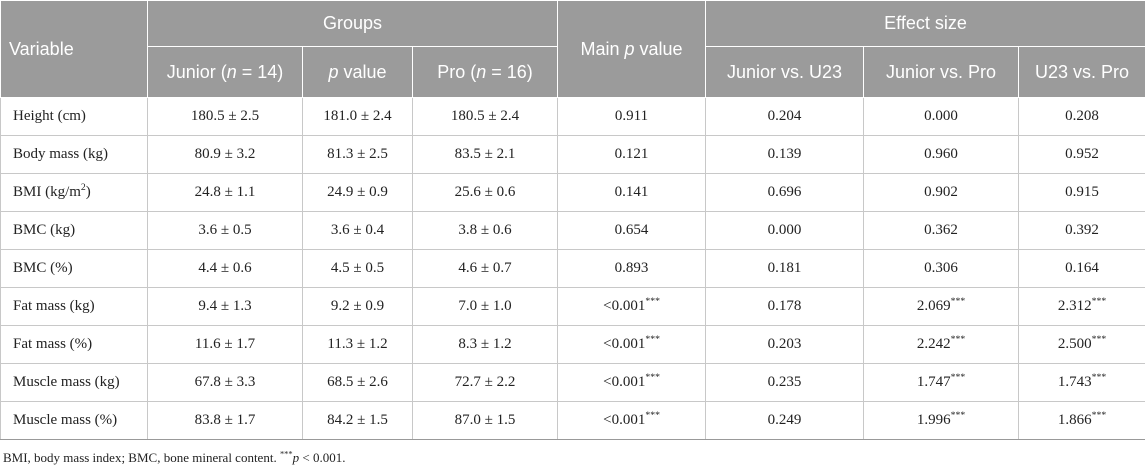 The height and width of the screenshot is (466, 1145). Describe the element at coordinates (357, 116) in the screenshot. I see `cell-p-value: 181.0 ± 2.4` at that location.